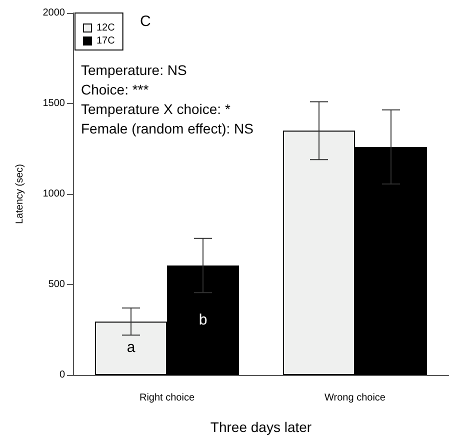 This screenshot has height=446, width=449. Describe the element at coordinates (167, 398) in the screenshot. I see `x-tick-label: Right choice` at that location.